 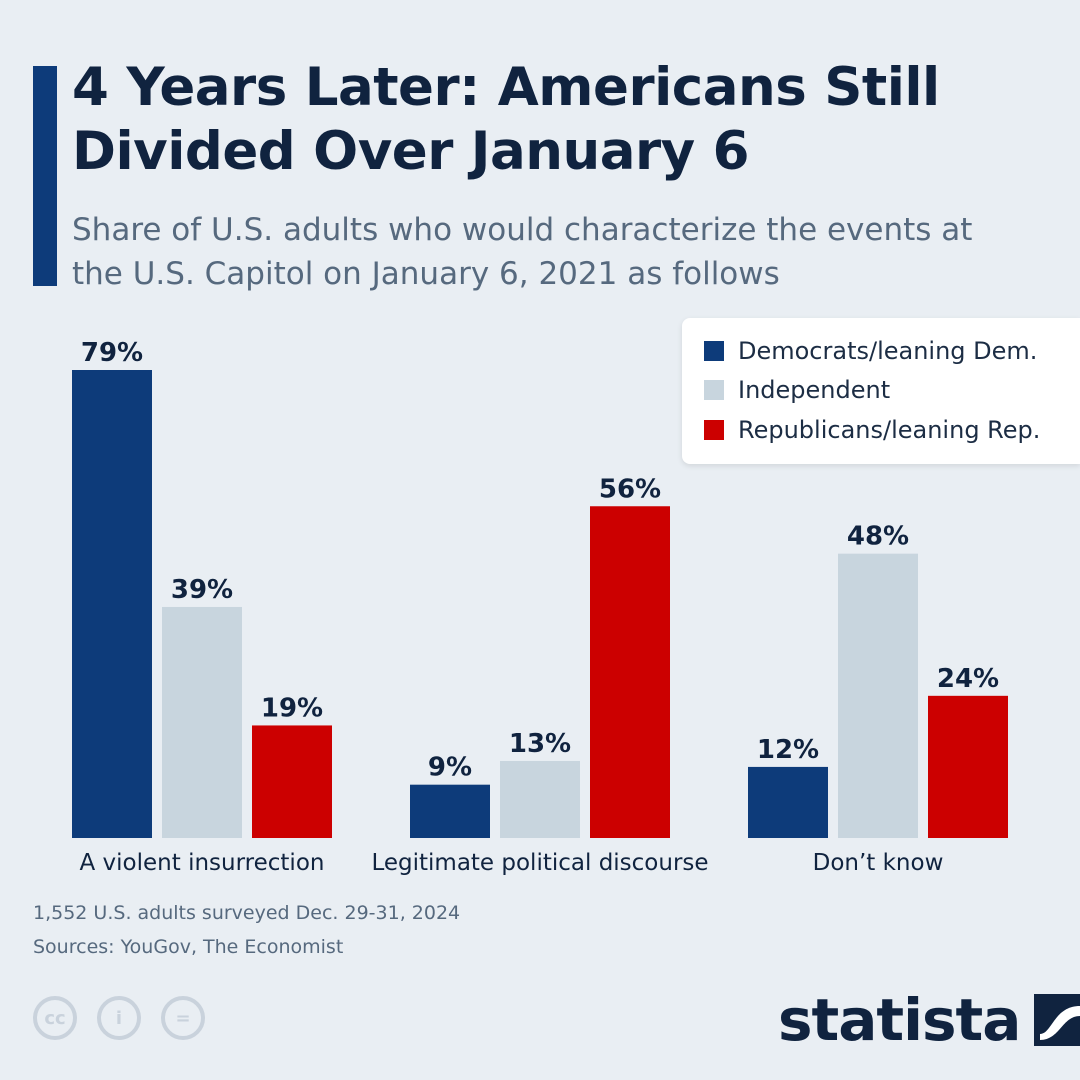 What do you see at coordinates (112, 604) in the screenshot?
I see `bar-a-violent-insurrection-democrats-leaning-dem` at bounding box center [112, 604].